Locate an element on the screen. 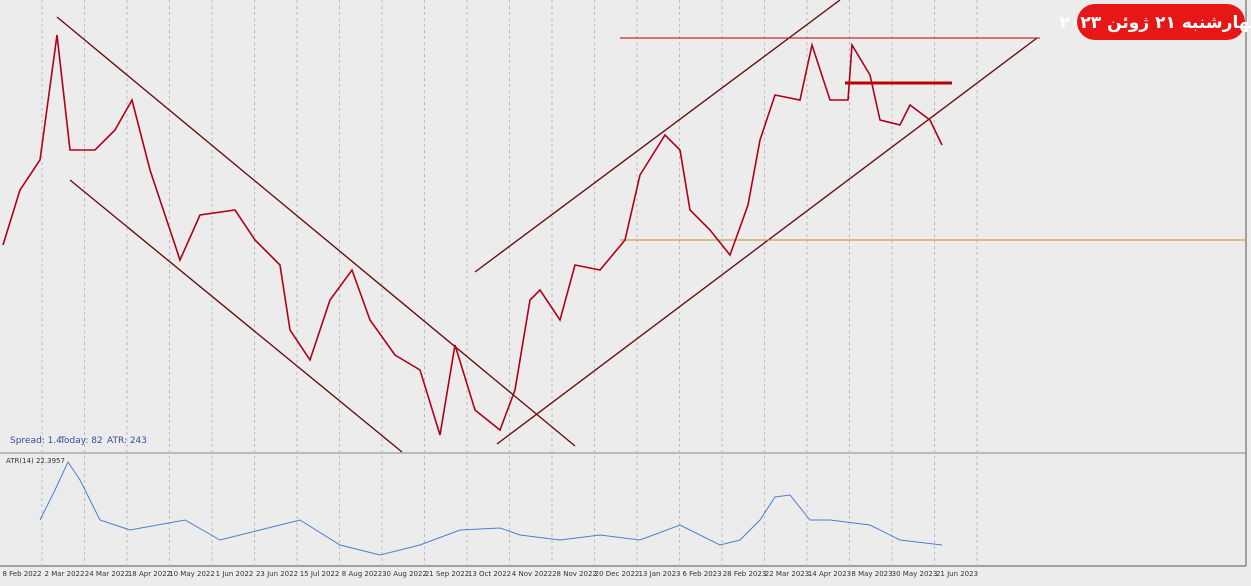 The height and width of the screenshot is (586, 1251). date-banner: چهارشنبه ۲۱ ژوئن ۲۰۲۳ is located at coordinates (1155, 23).